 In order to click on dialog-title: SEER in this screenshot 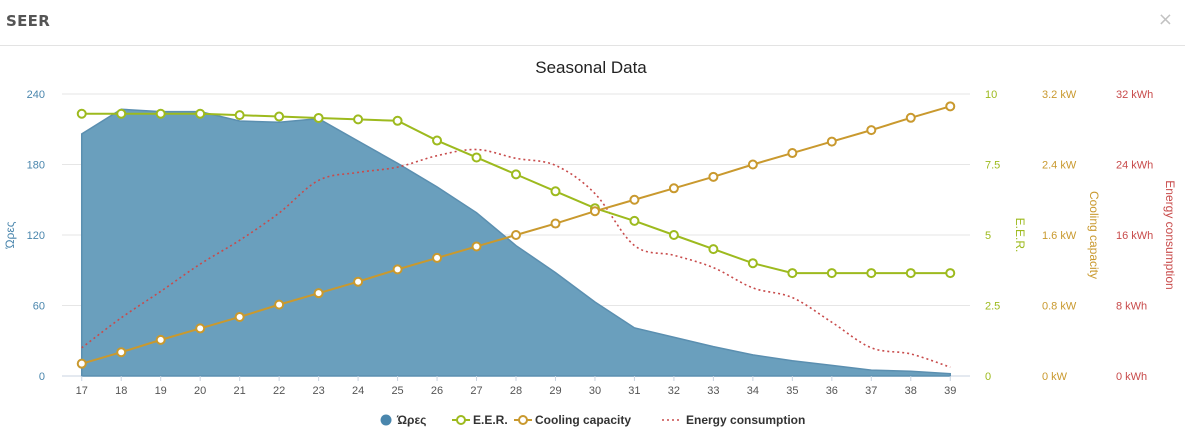, I will do `click(28, 21)`.